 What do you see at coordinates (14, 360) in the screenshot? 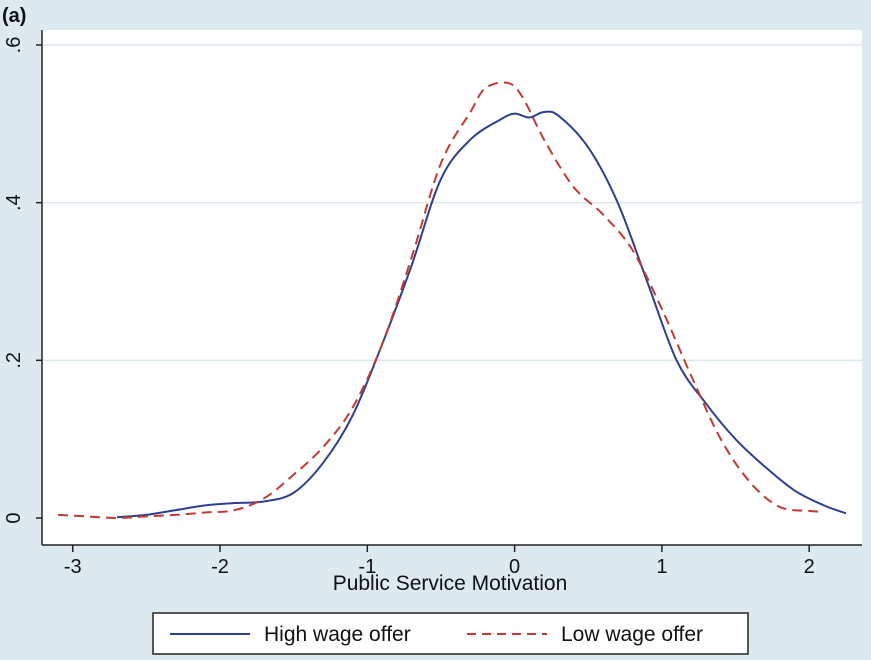
I see `y-tick-label: .2` at bounding box center [14, 360].